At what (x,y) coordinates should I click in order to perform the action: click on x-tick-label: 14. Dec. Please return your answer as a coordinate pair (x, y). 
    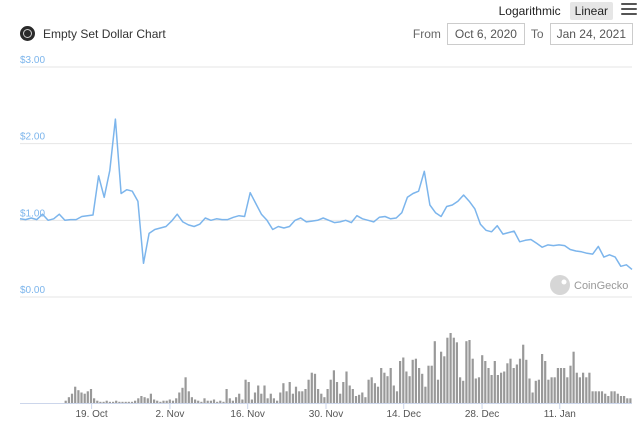
    Looking at the image, I should click on (403, 414).